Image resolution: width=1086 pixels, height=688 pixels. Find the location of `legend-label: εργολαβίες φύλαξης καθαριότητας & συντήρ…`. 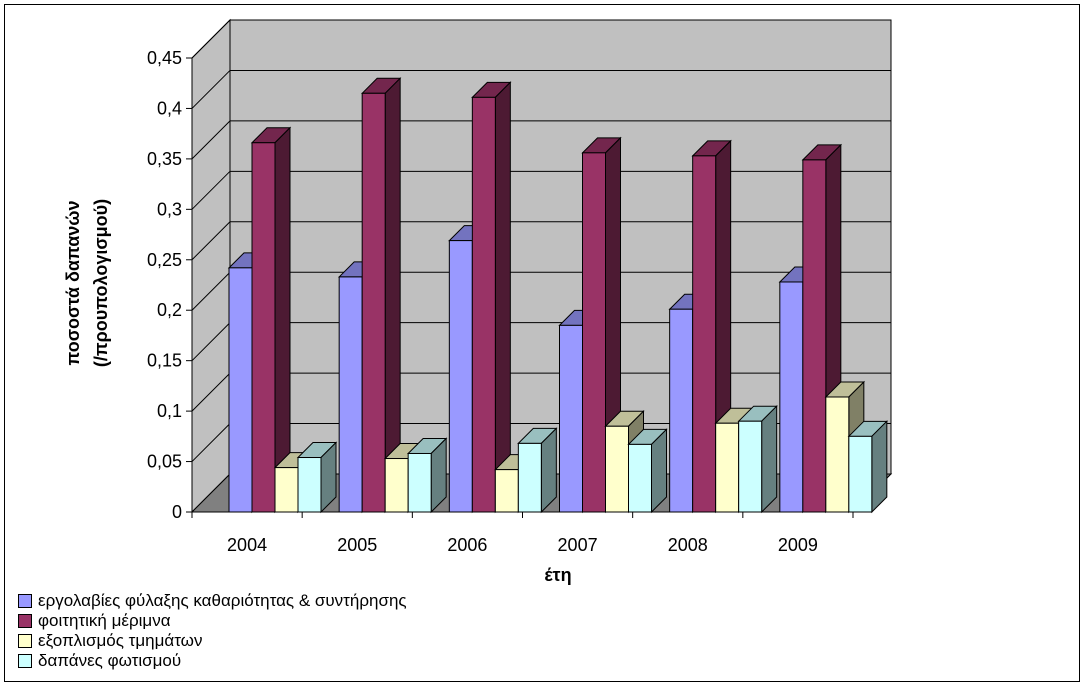

legend-label: εργολαβίες φύλαξης καθαριότητας & συντήρ… is located at coordinates (222, 600).